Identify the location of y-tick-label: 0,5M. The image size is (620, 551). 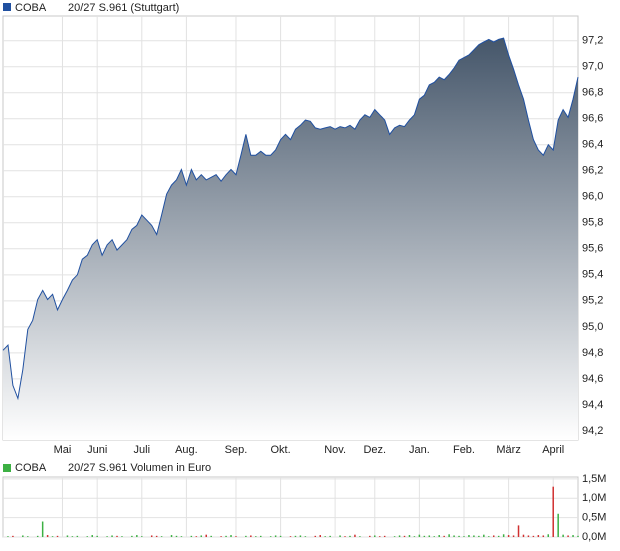
(594, 518).